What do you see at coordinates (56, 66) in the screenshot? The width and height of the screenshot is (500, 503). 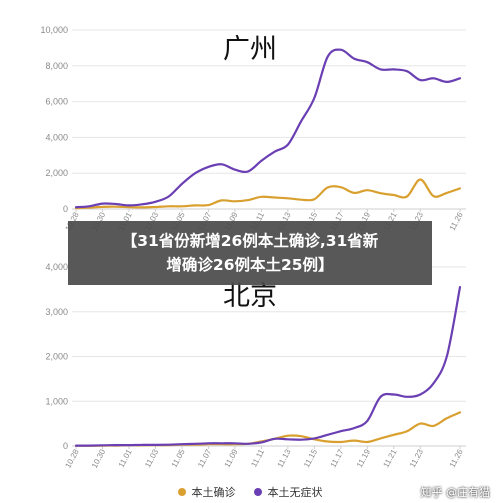 I see `y-tick-label: 8,000` at bounding box center [56, 66].